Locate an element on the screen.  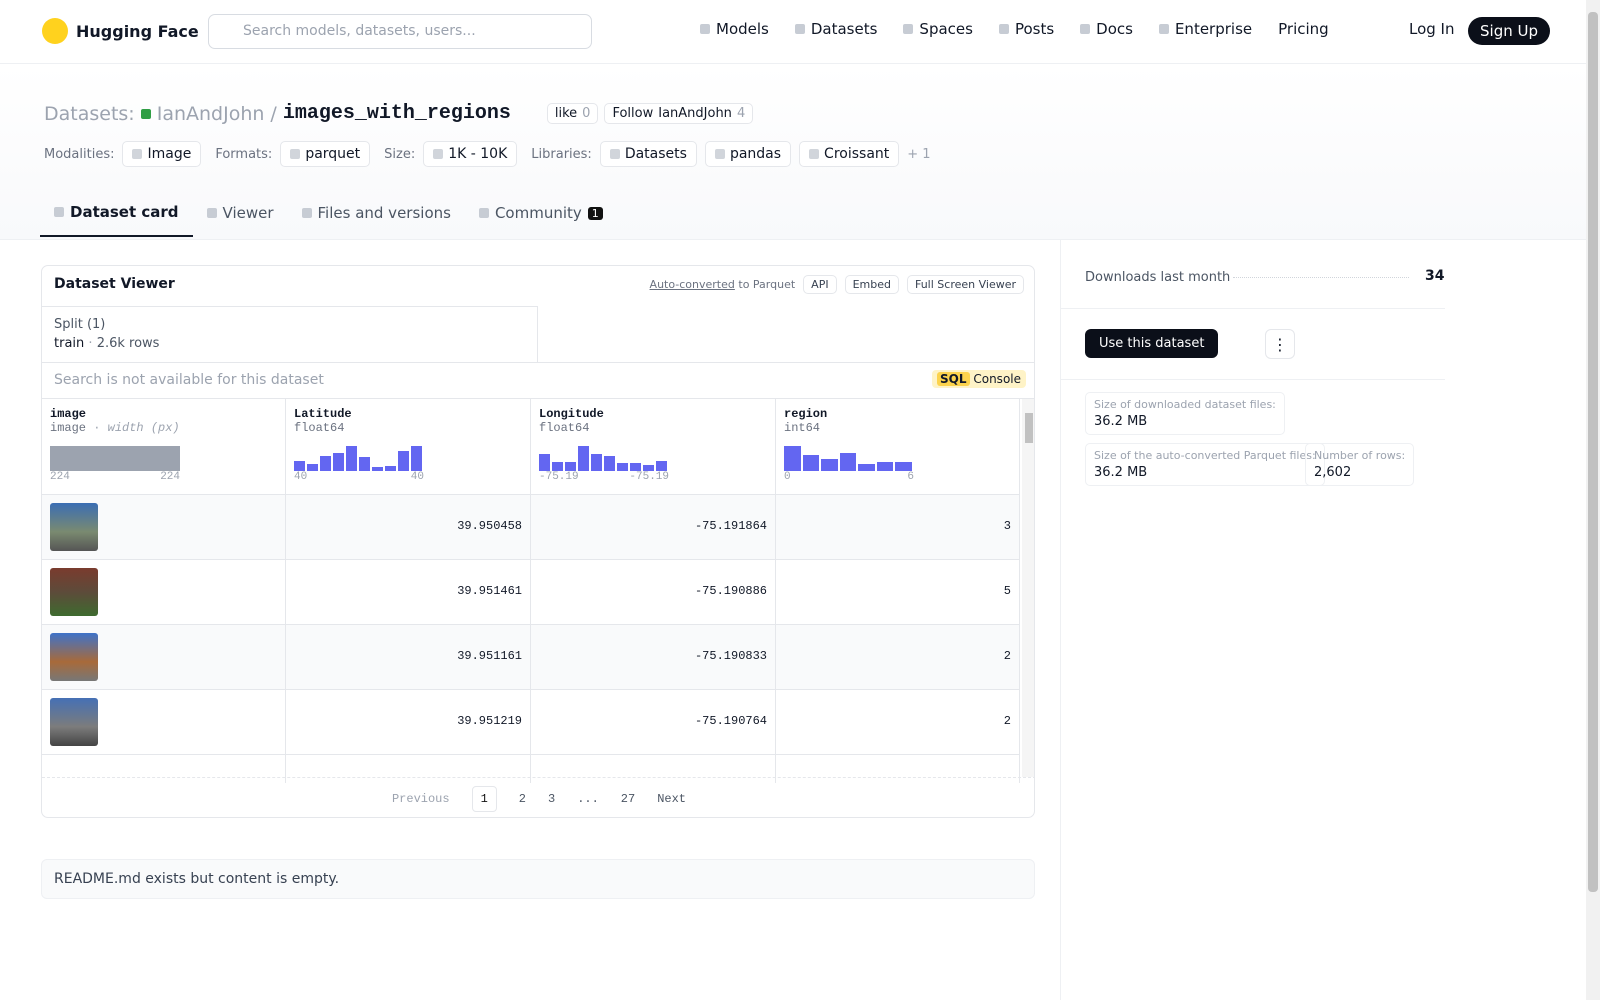
tag: Datasets is located at coordinates (648, 154).